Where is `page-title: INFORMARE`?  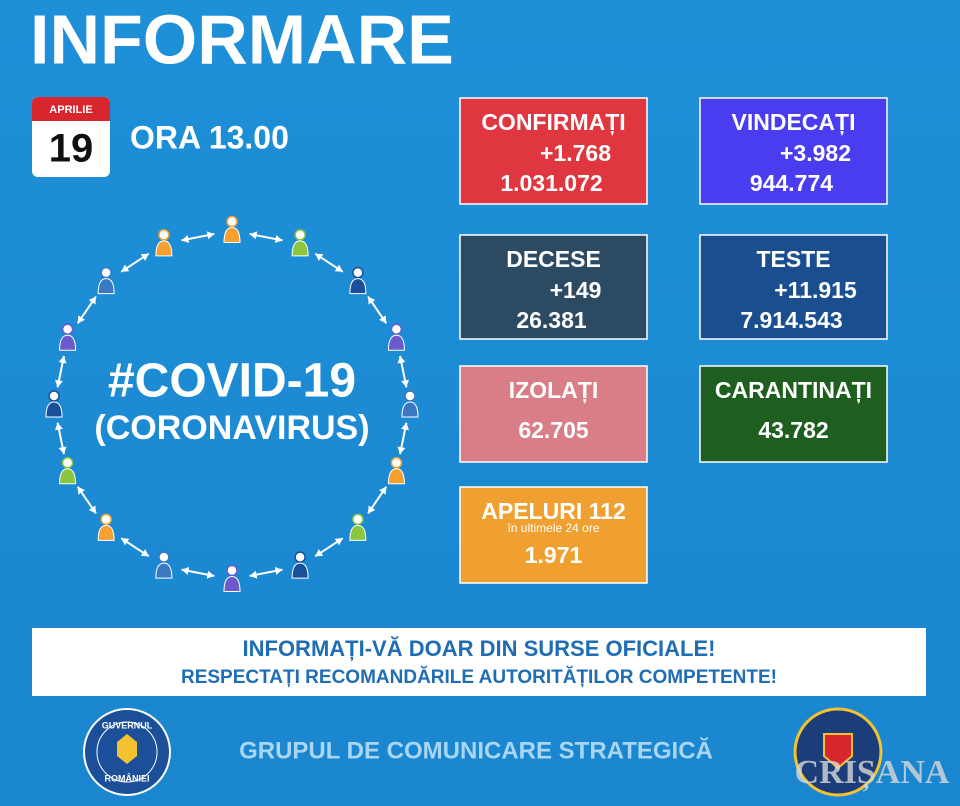
page-title: INFORMARE is located at coordinates (242, 39).